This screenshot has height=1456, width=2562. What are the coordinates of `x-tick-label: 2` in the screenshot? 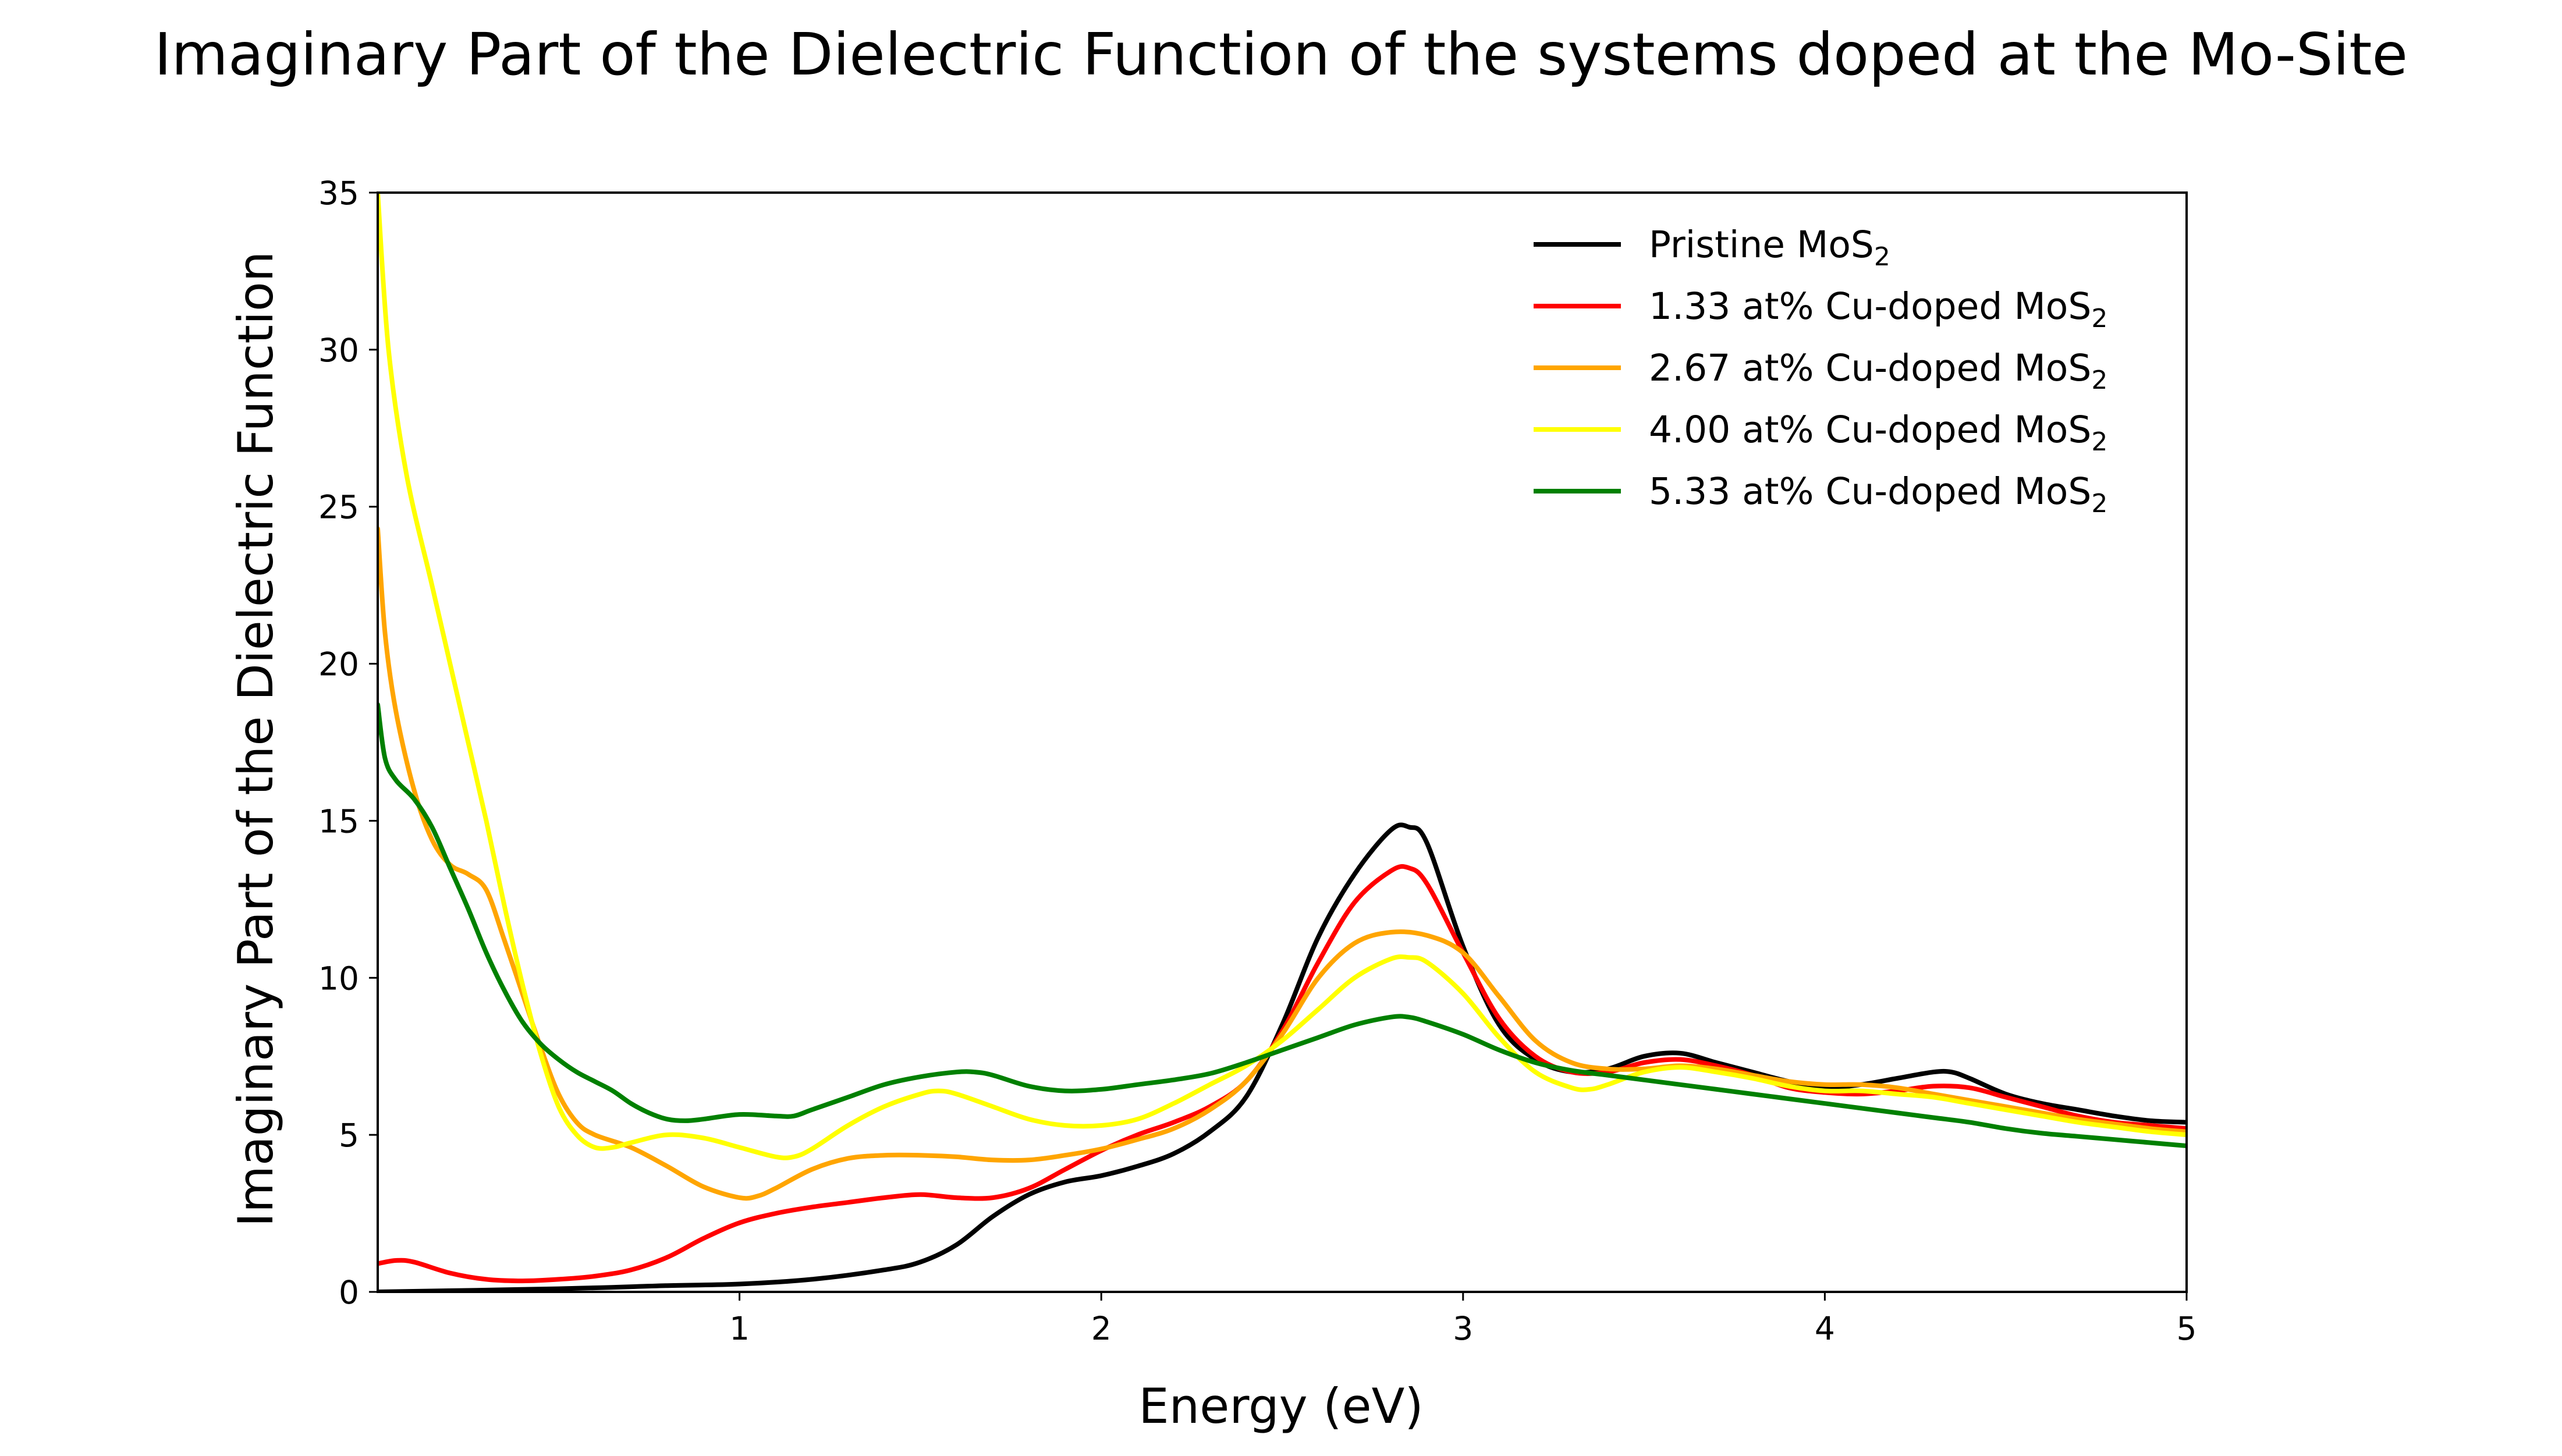 It's located at (1101, 1328).